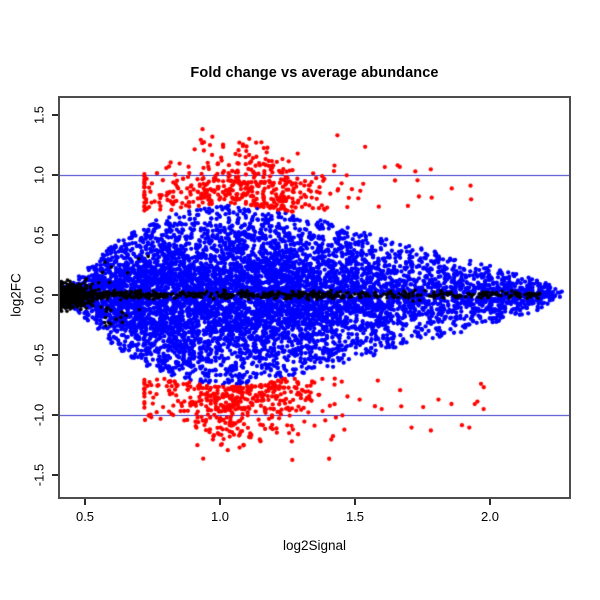 This screenshot has height=600, width=600. What do you see at coordinates (220, 516) in the screenshot?
I see `x-tick-label: 1.0` at bounding box center [220, 516].